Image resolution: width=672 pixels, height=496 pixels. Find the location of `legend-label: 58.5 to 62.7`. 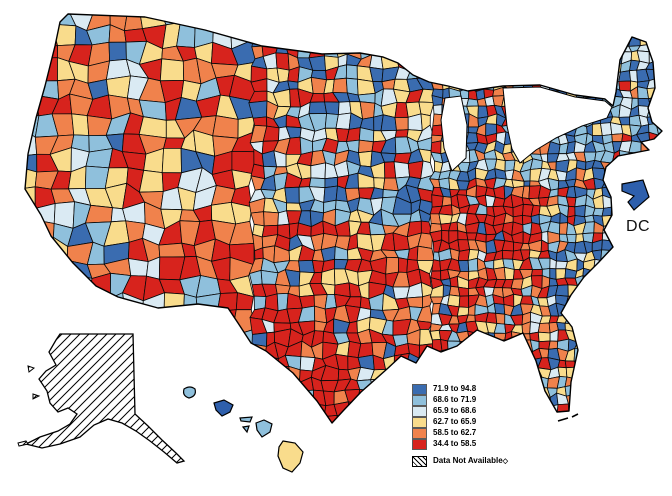

legend-label: 58.5 to 62.7 is located at coordinates (455, 432).